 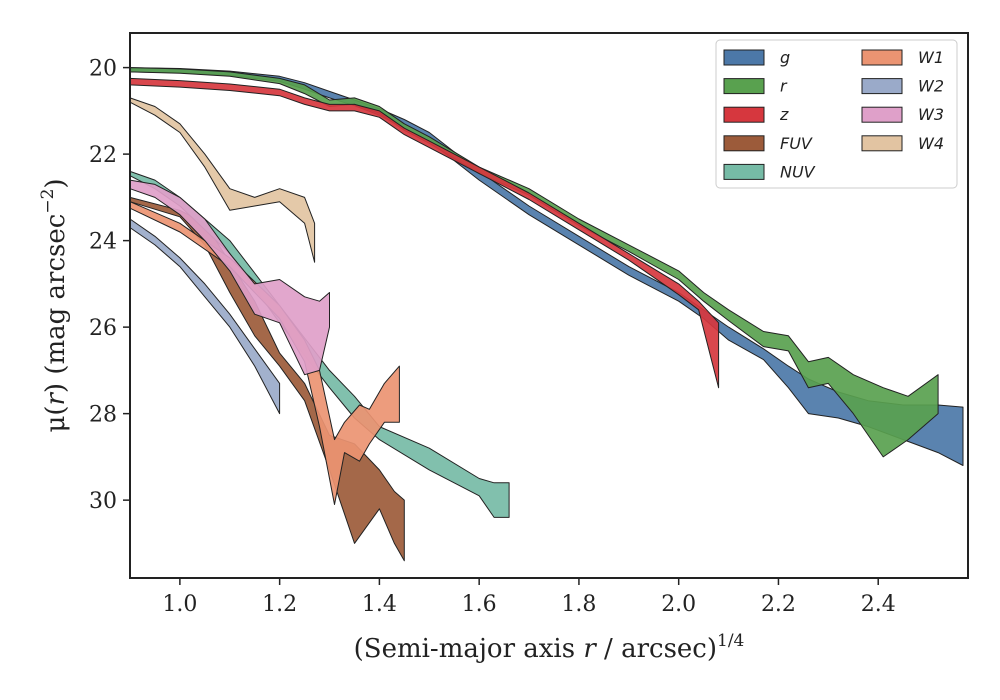 I want to click on legend-item-r: r, so click(x=755, y=86).